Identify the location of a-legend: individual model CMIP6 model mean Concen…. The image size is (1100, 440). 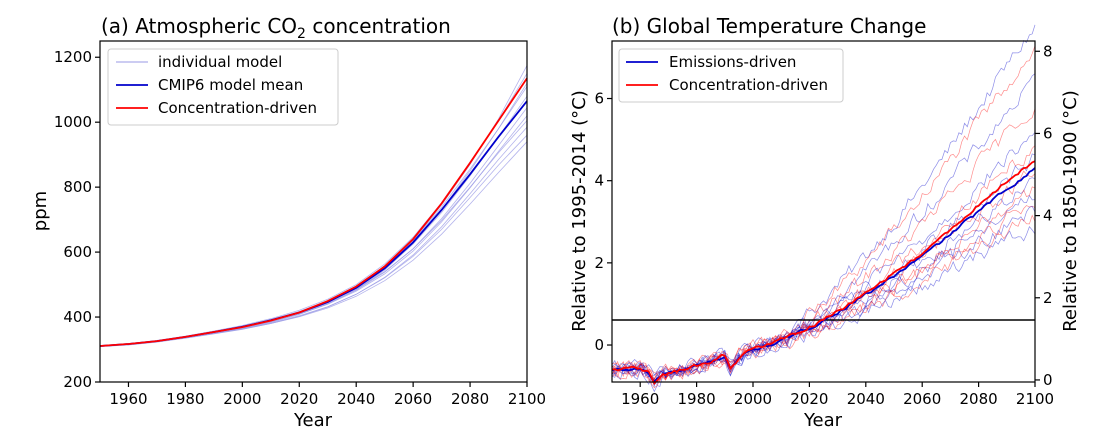
(223, 87).